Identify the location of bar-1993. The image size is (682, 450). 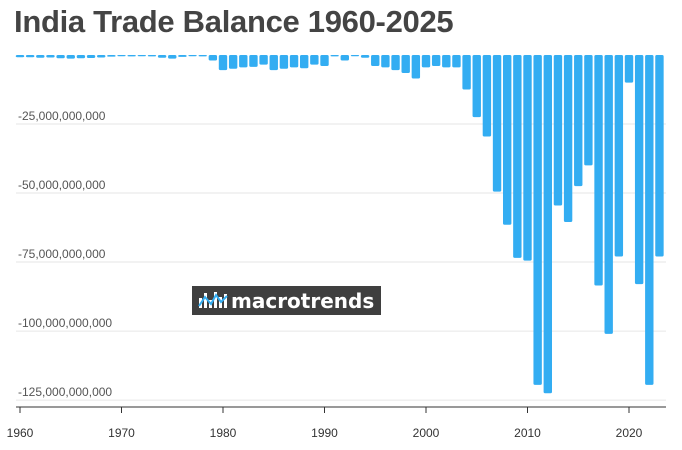
(355, 56).